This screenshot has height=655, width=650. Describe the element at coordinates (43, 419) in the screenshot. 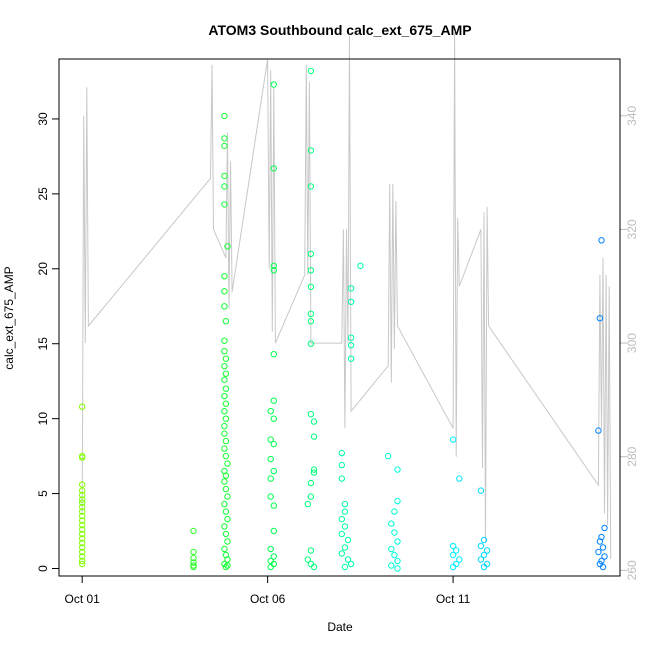

I see `y-tick-label: 10` at that location.